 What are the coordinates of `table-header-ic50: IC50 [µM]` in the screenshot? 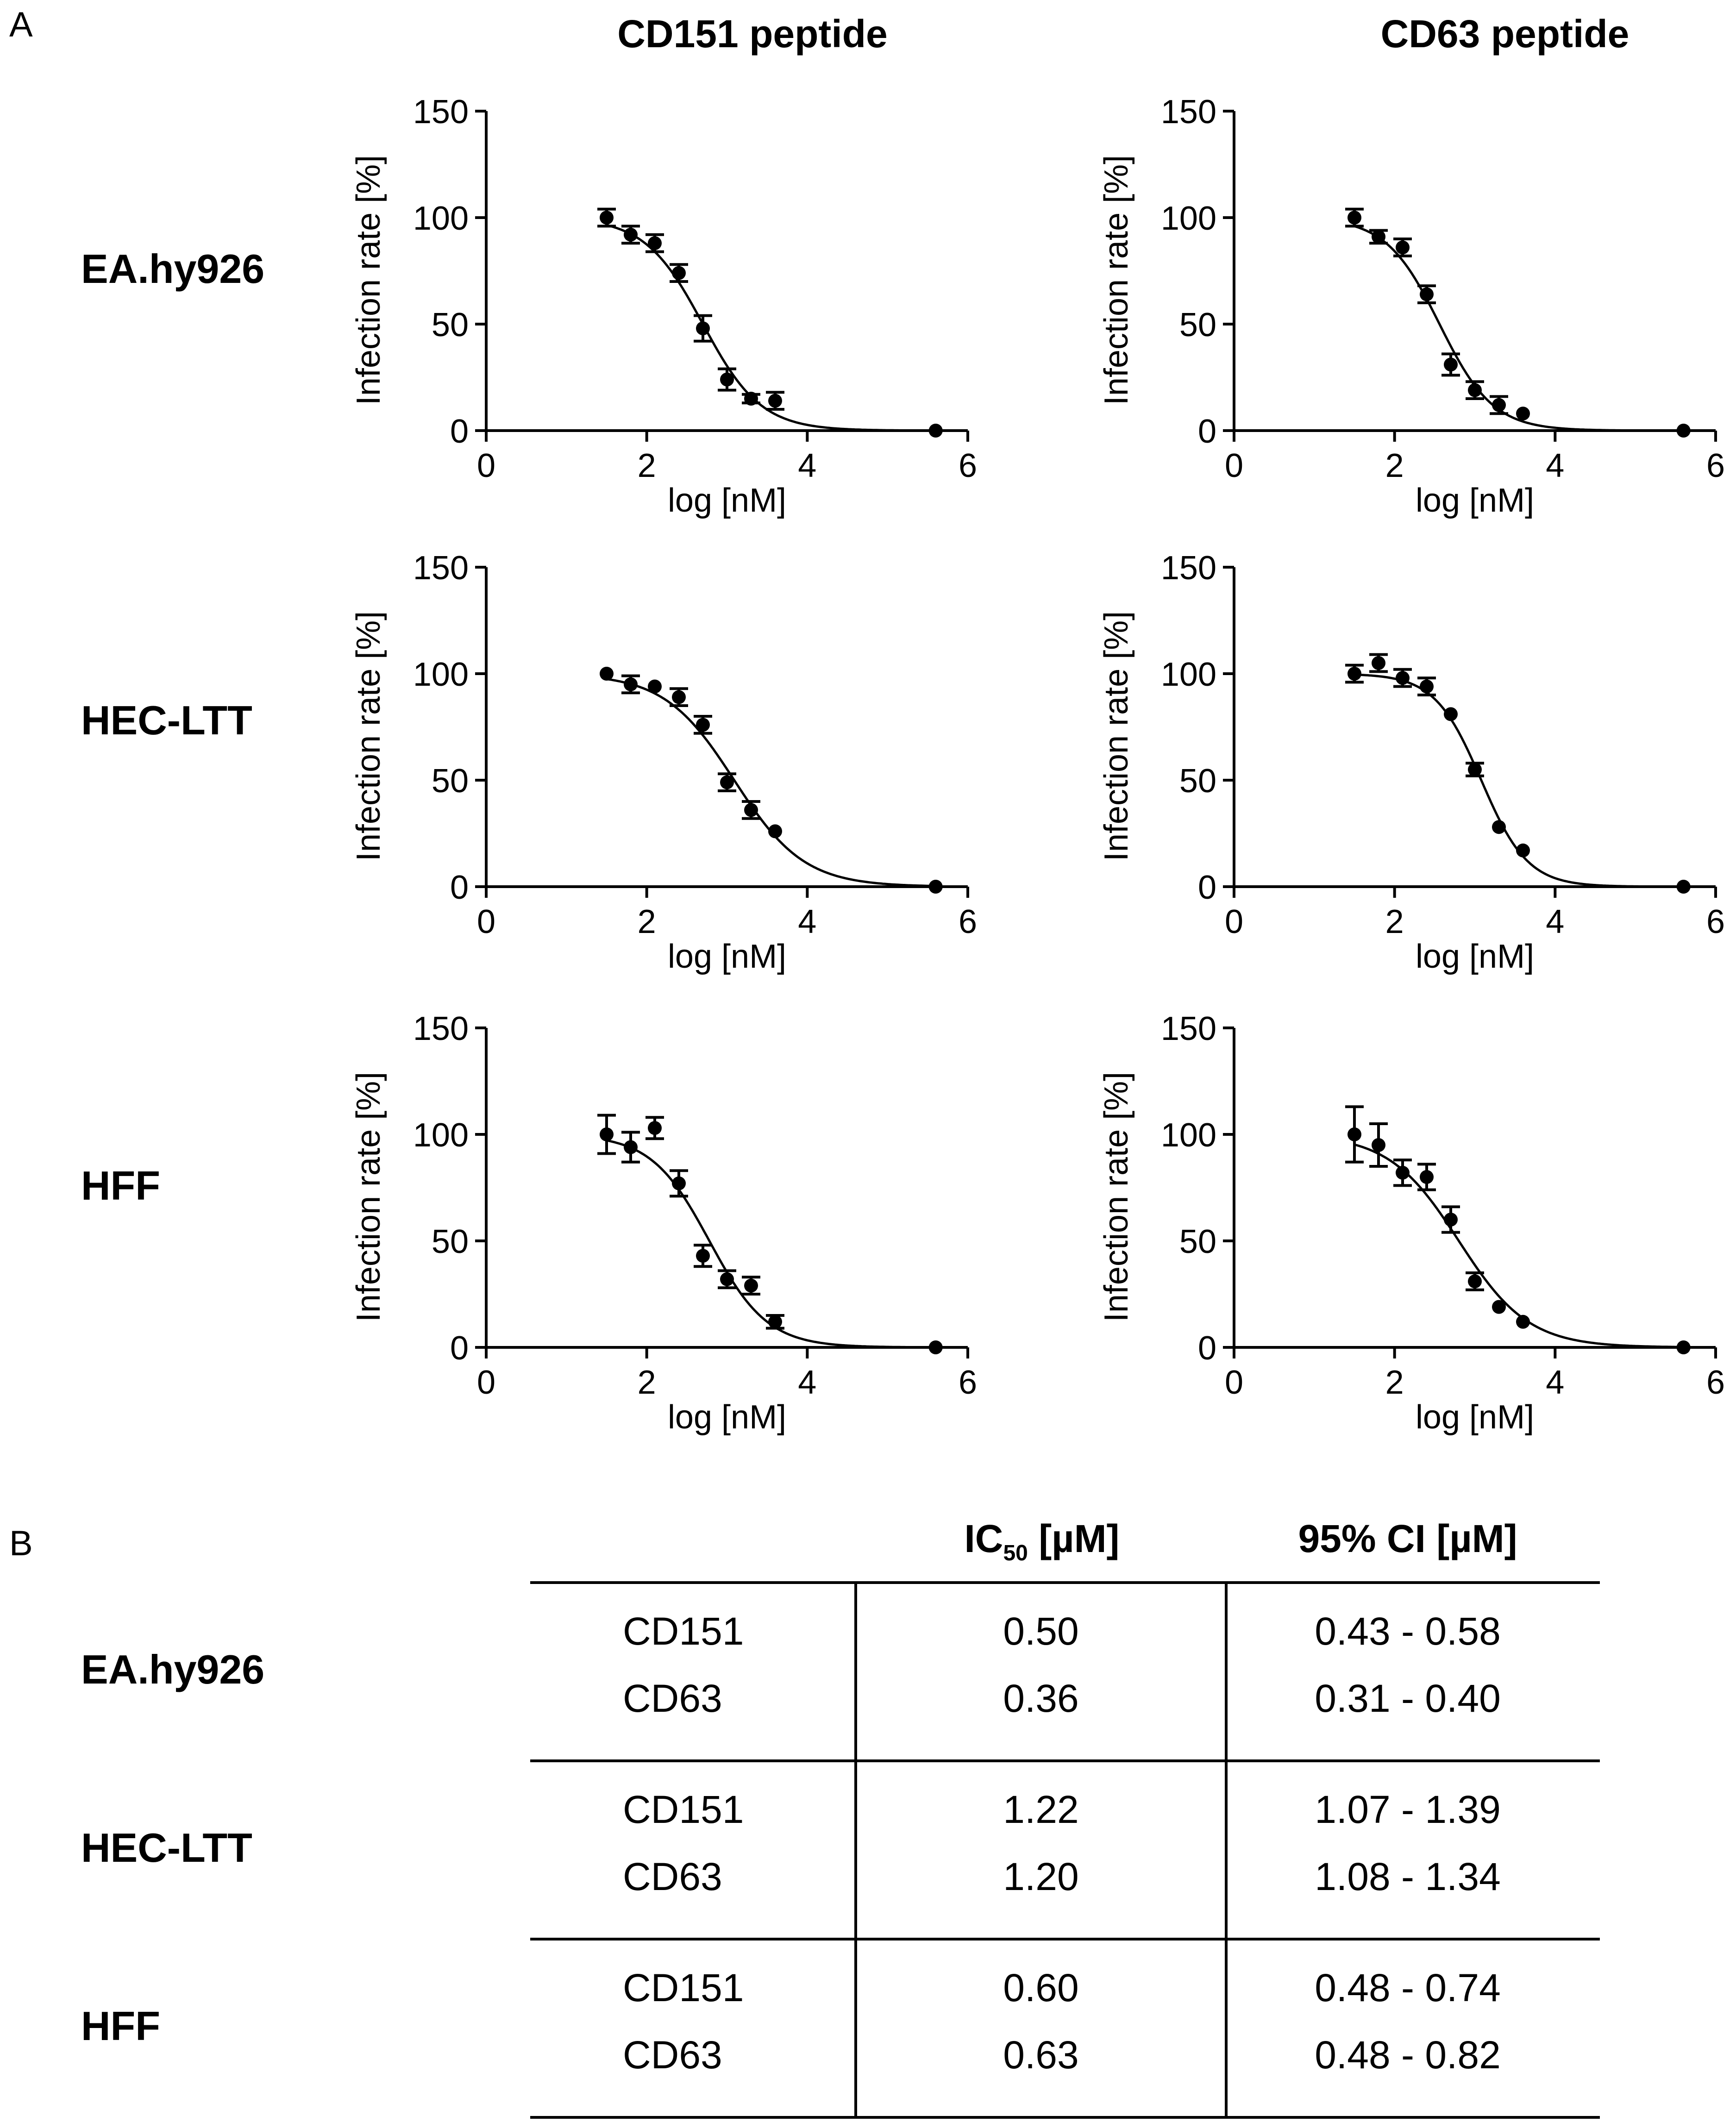 It's located at (1042, 1541).